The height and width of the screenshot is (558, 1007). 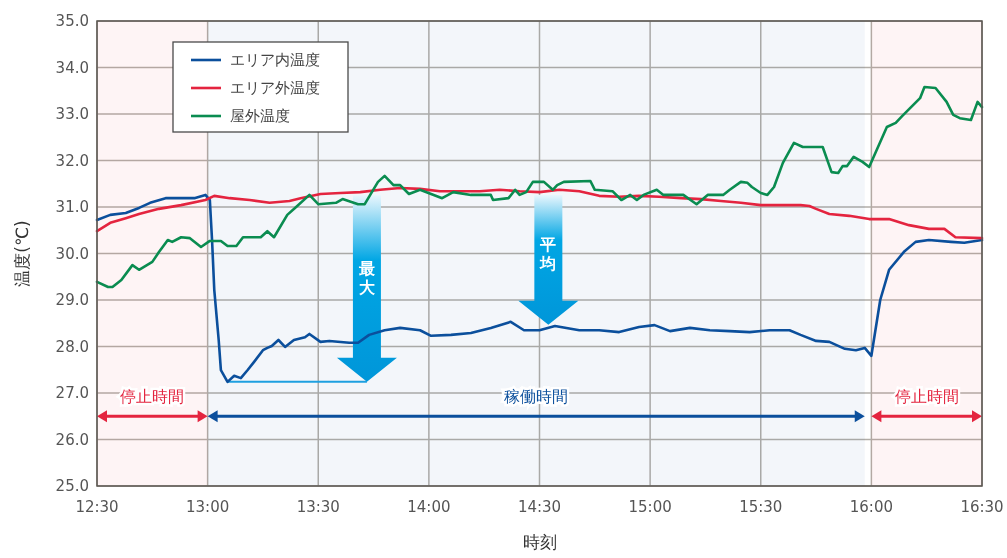 I want to click on y-tick-label: 34.0, so click(x=72, y=67).